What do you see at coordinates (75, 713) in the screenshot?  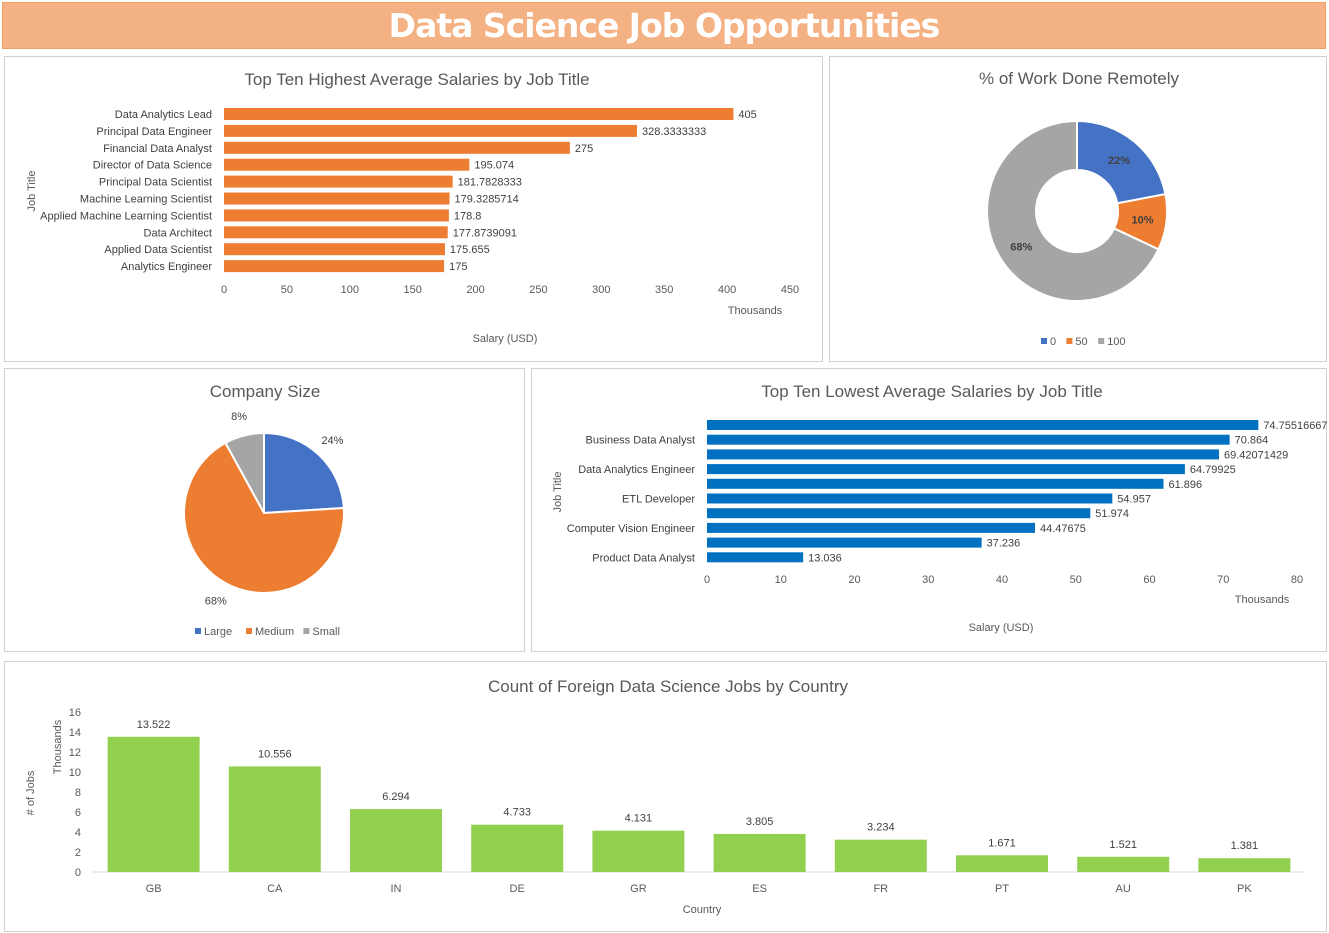 I see `y-tick-label: 16` at bounding box center [75, 713].